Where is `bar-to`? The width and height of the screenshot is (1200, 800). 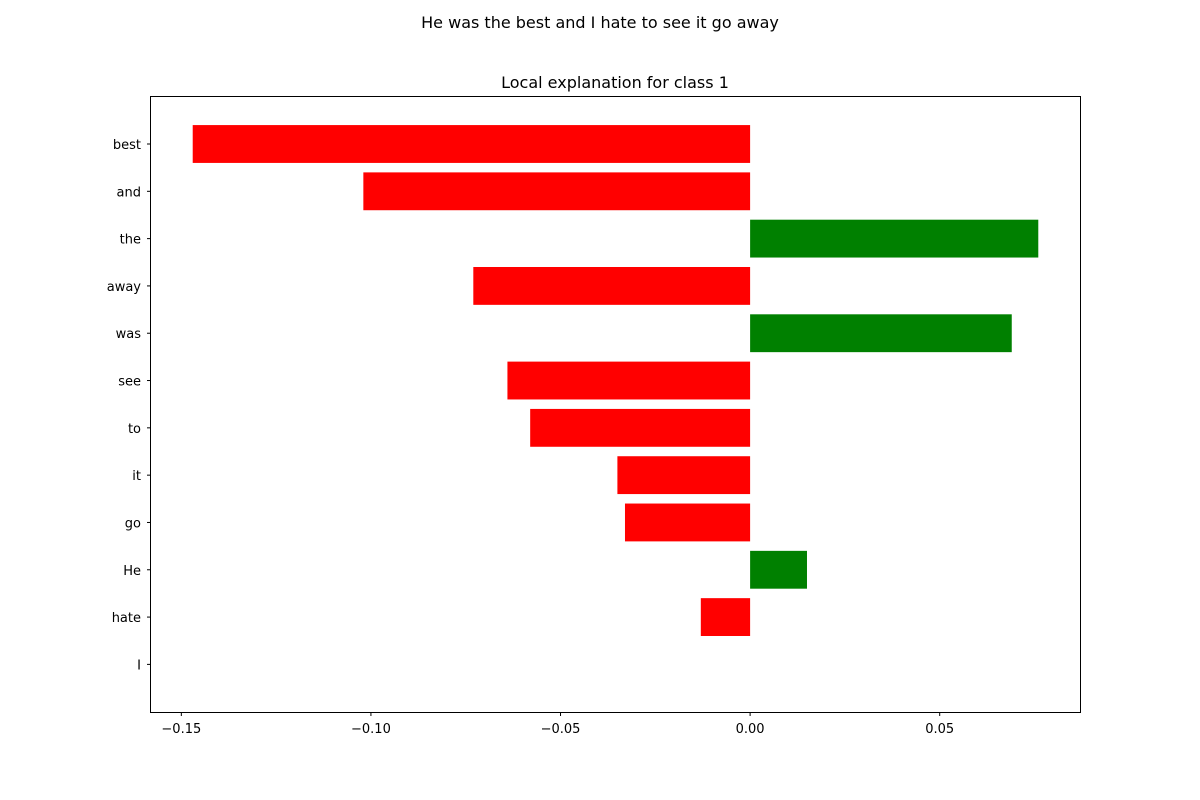 bar-to is located at coordinates (640, 427).